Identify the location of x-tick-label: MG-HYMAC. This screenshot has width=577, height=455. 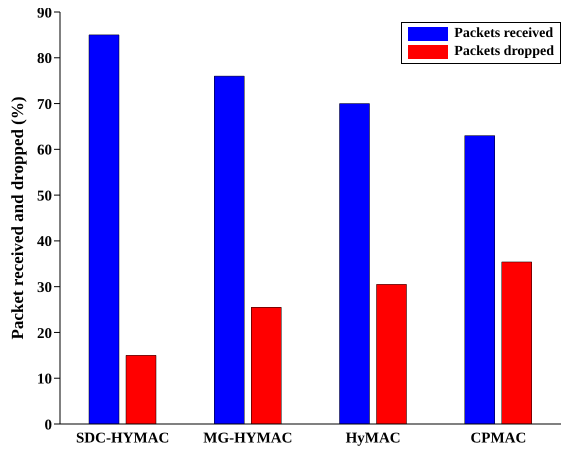
(247, 438).